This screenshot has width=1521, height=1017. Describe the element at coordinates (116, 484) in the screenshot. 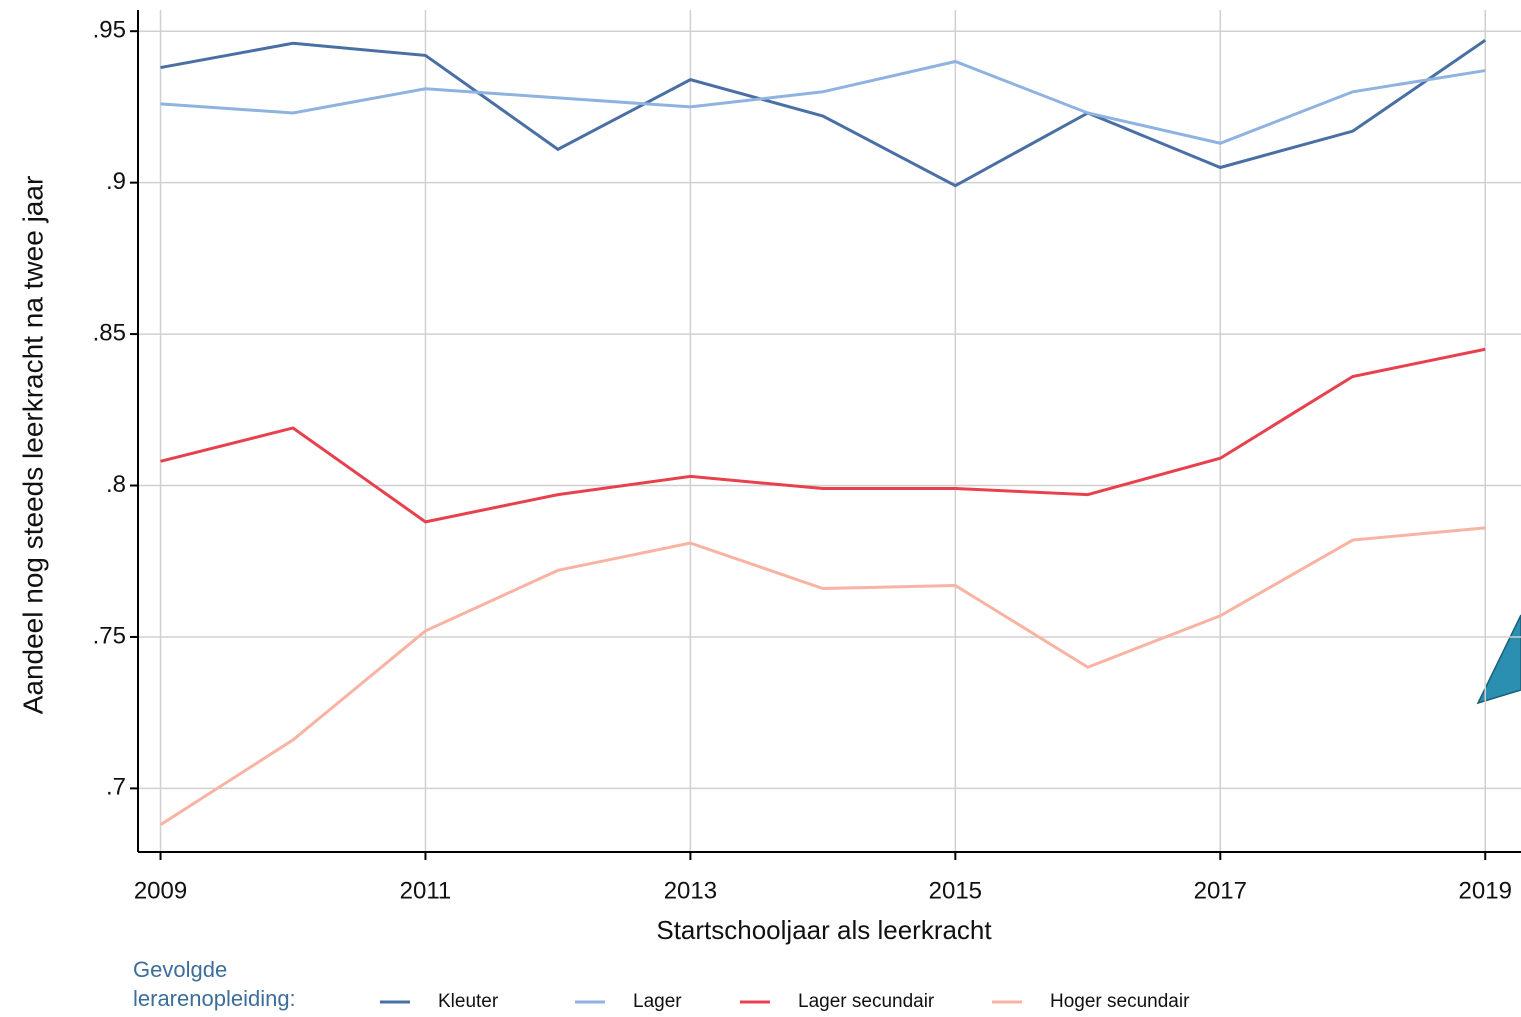

I see `y-tick-label: .8` at that location.